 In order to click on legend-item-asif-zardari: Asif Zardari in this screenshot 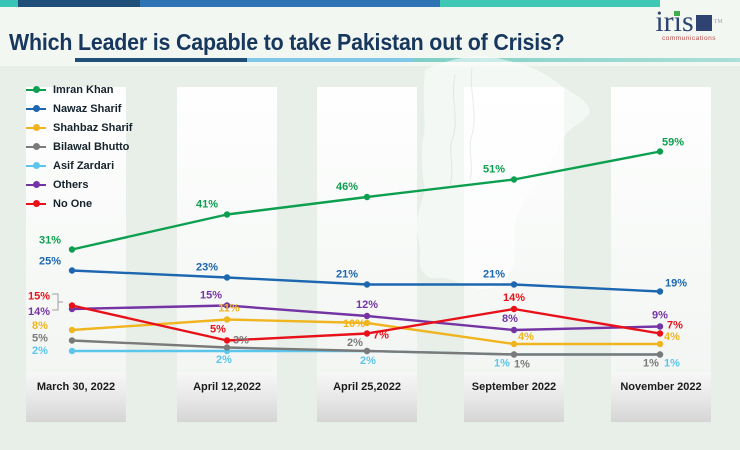, I will do `click(79, 165)`.